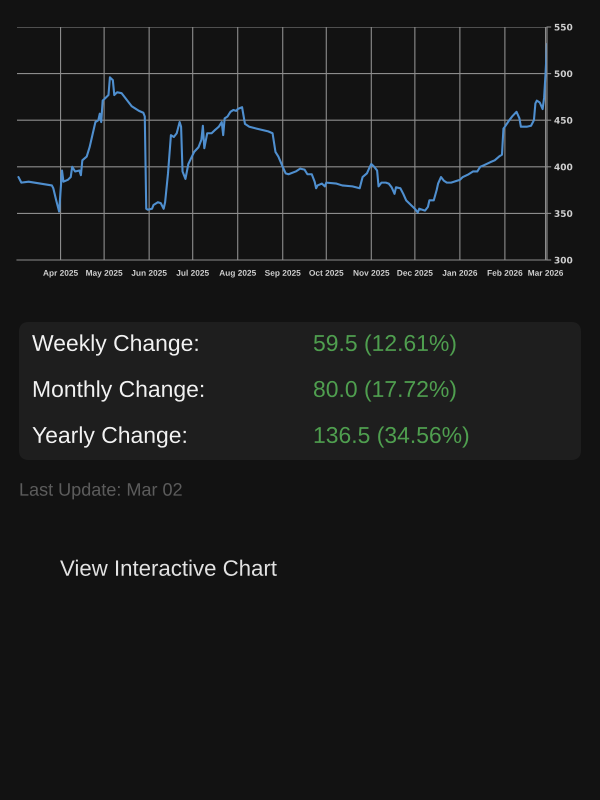  I want to click on text: Weekly Change:, so click(115, 345).